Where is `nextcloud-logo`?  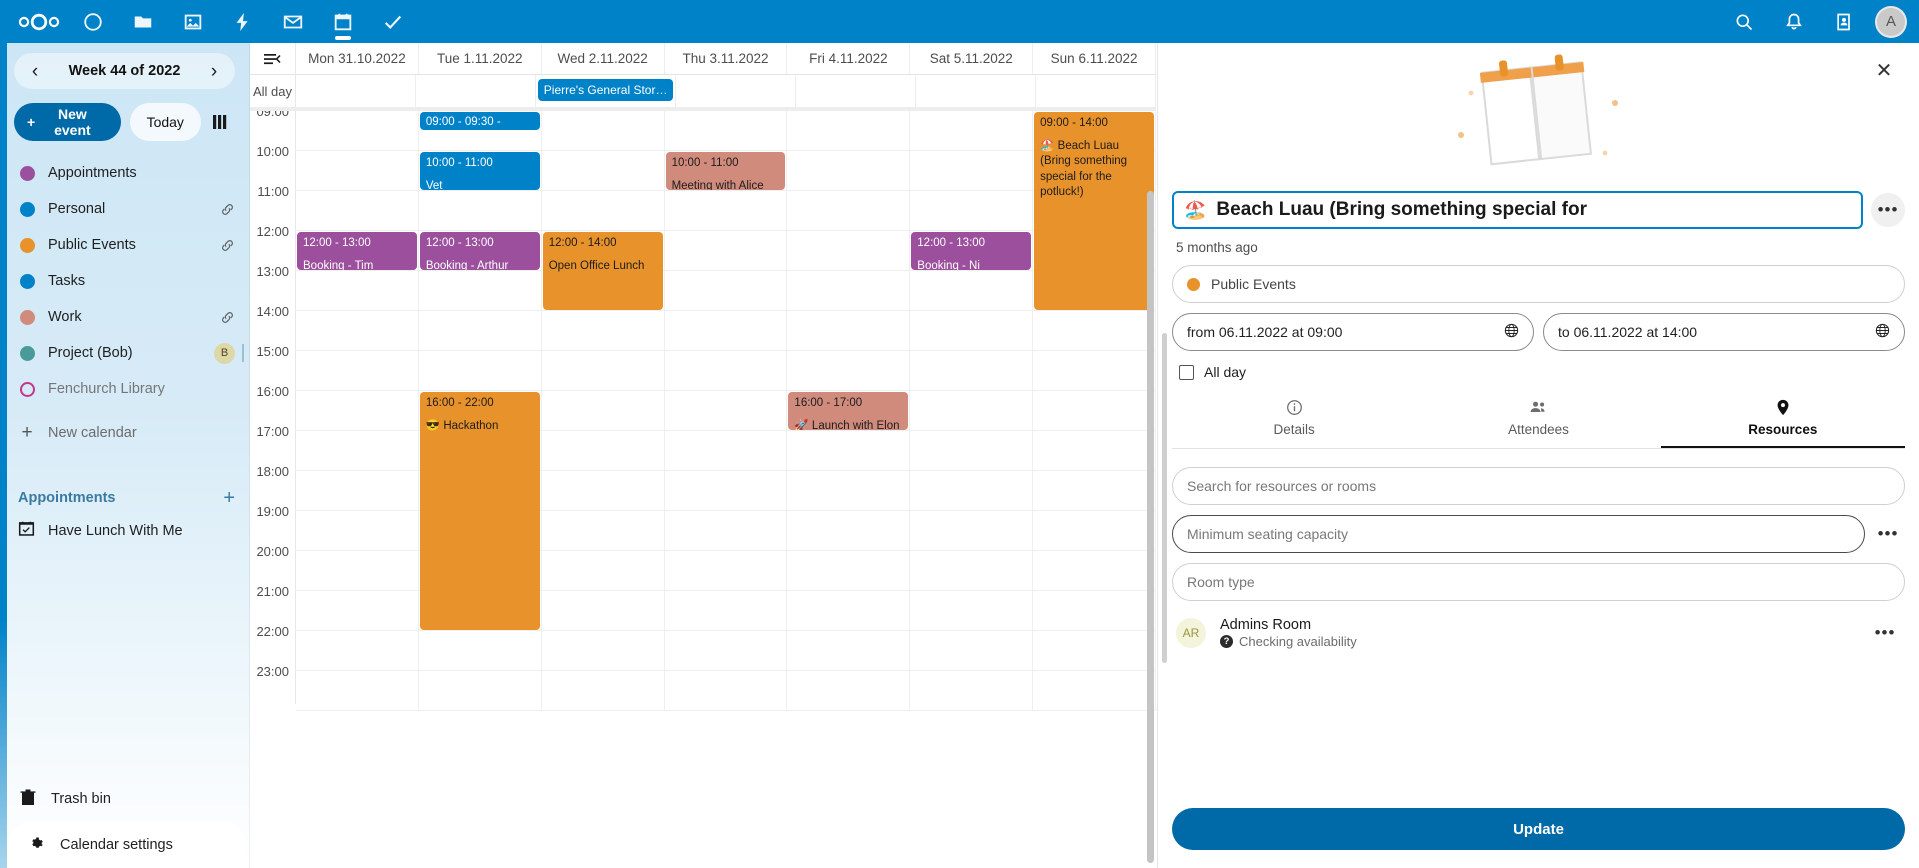
nextcloud-logo is located at coordinates (39, 21).